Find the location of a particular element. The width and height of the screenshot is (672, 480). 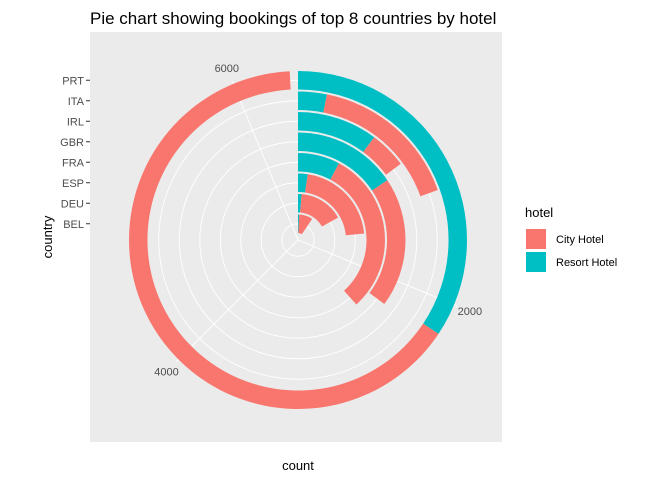

count-tick-label: 4000 is located at coordinates (166, 373).